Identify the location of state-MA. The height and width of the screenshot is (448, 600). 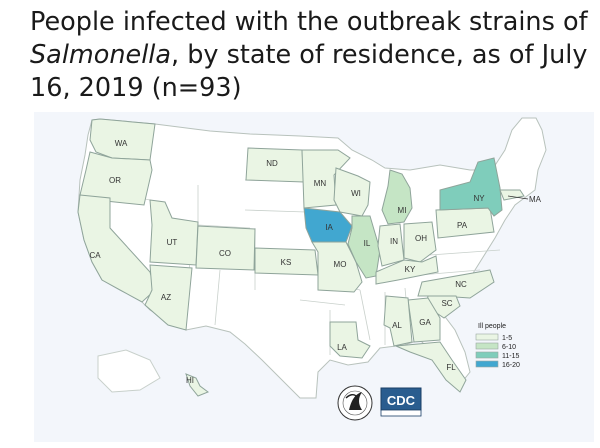
(512, 195).